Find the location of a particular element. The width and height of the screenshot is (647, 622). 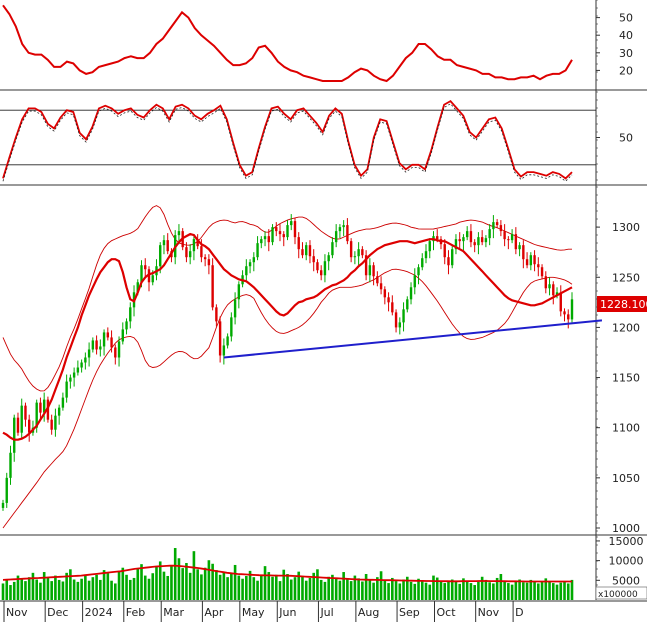

y-tick-label: 1150 is located at coordinates (626, 378).